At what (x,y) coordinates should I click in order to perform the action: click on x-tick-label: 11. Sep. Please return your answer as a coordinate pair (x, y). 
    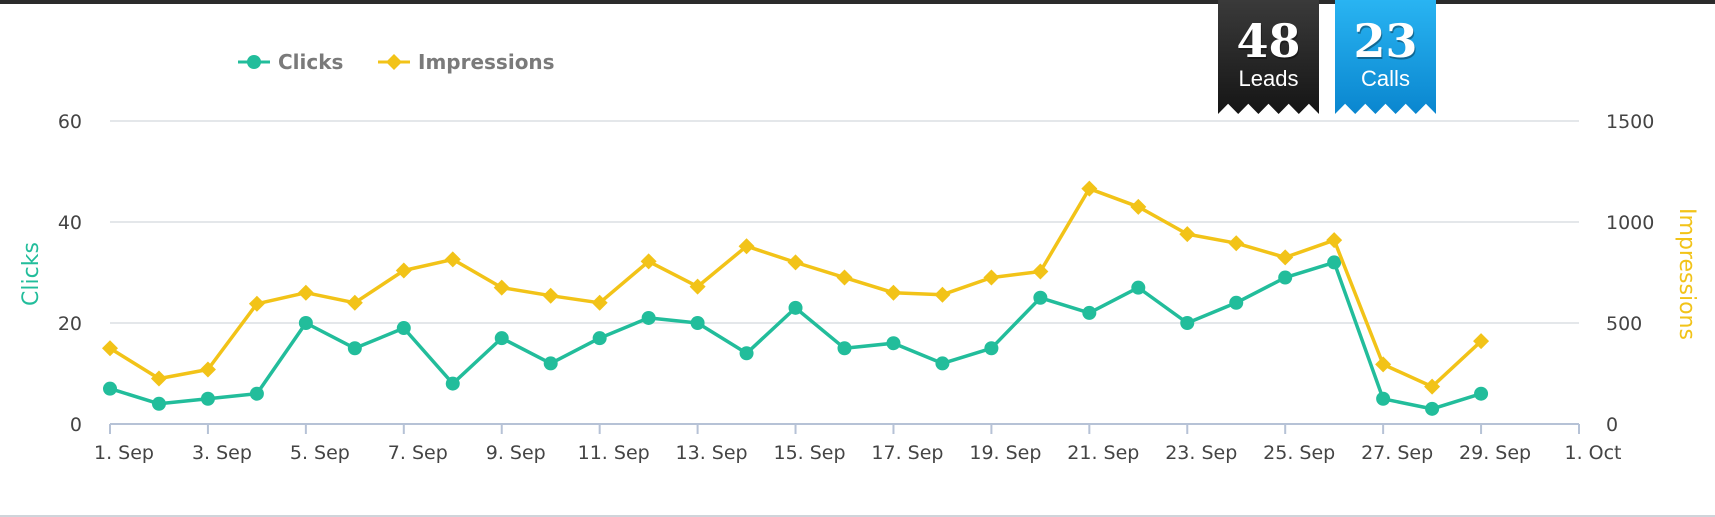
    Looking at the image, I should click on (614, 453).